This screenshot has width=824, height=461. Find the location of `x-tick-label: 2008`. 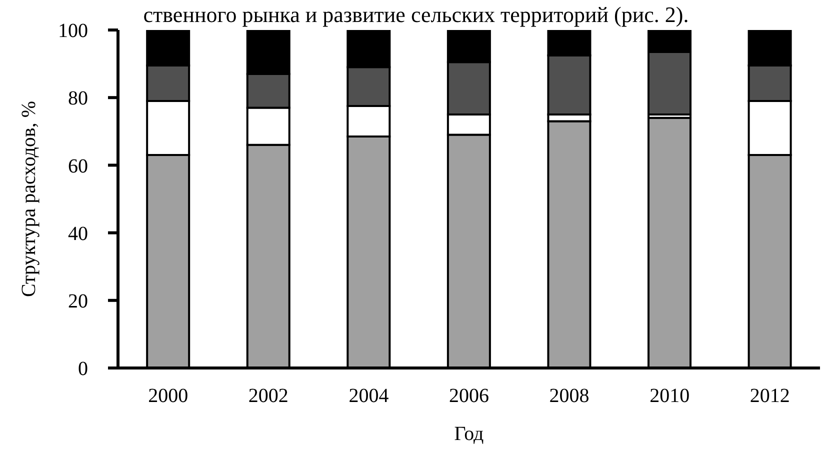

x-tick-label: 2008 is located at coordinates (569, 396).